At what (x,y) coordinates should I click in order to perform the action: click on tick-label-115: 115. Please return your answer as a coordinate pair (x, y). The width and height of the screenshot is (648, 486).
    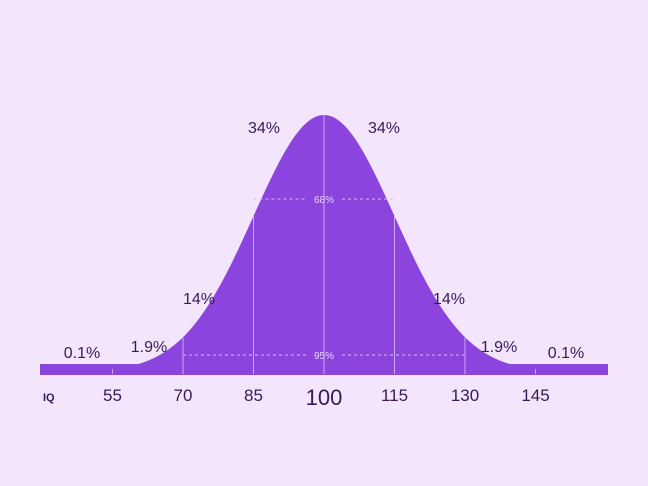
    Looking at the image, I should click on (394, 395).